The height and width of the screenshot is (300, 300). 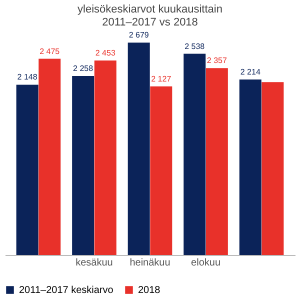 I want to click on x-tick-label: elokuu, so click(x=206, y=263).